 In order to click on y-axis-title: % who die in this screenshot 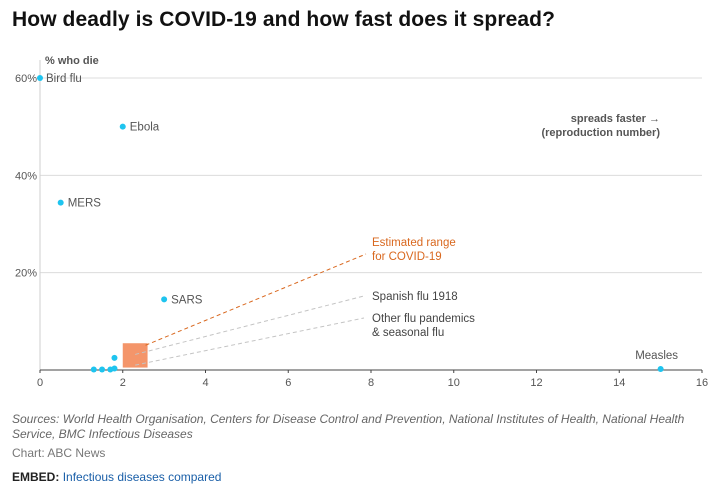, I will do `click(72, 61)`.